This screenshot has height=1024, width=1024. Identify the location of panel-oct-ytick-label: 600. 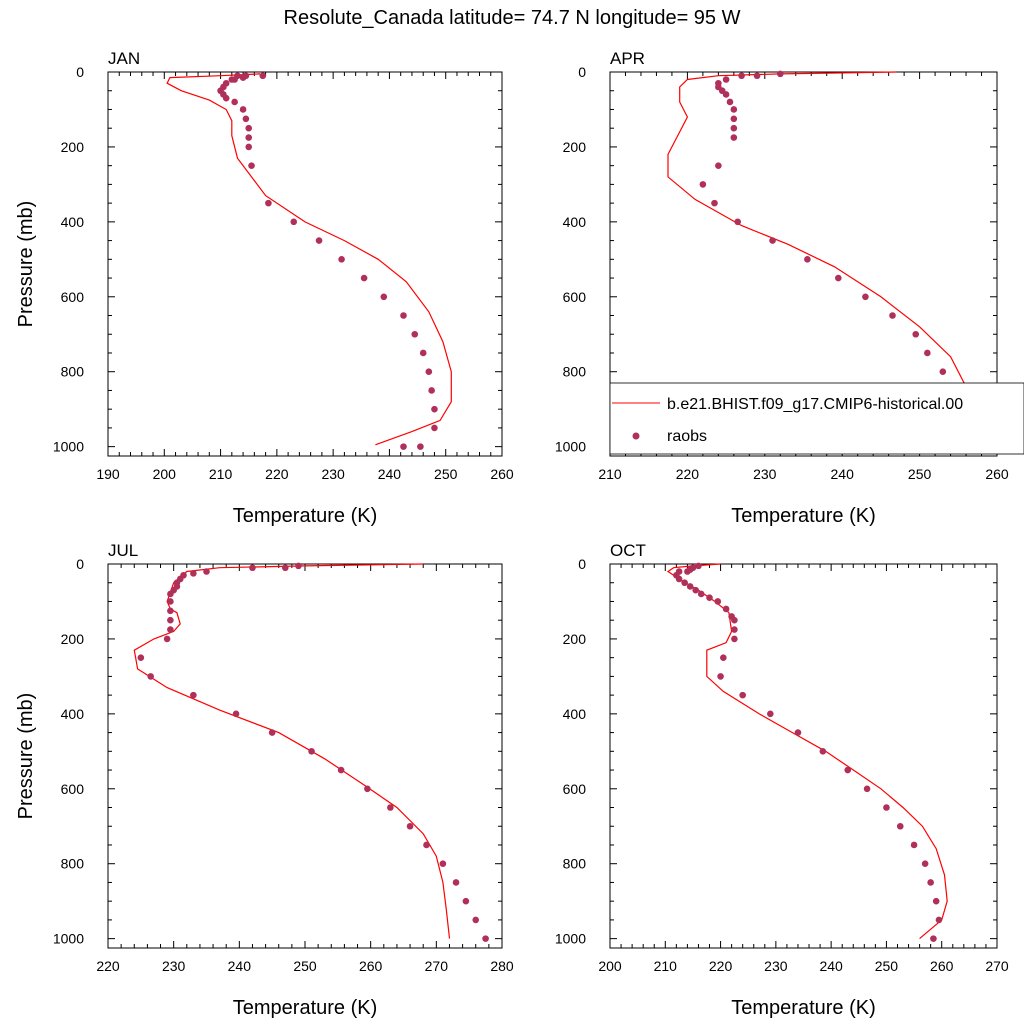
(575, 789).